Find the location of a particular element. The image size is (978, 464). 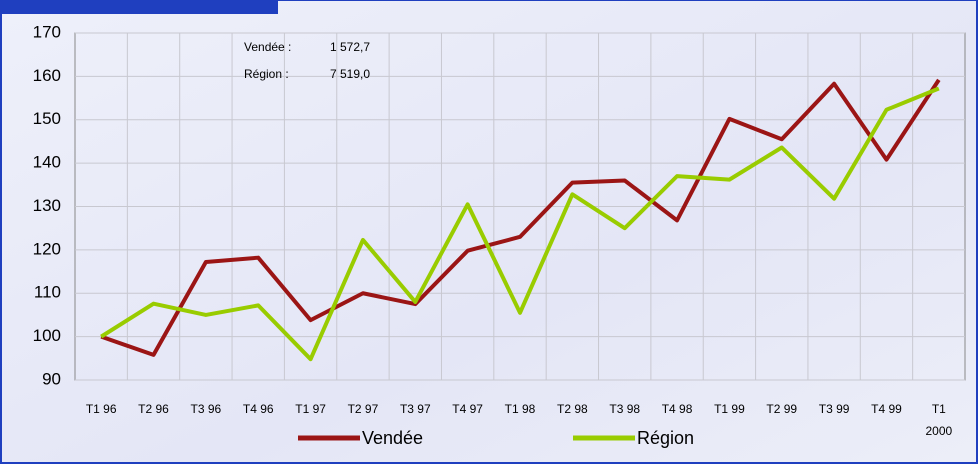

legend-label: Région is located at coordinates (665, 438).